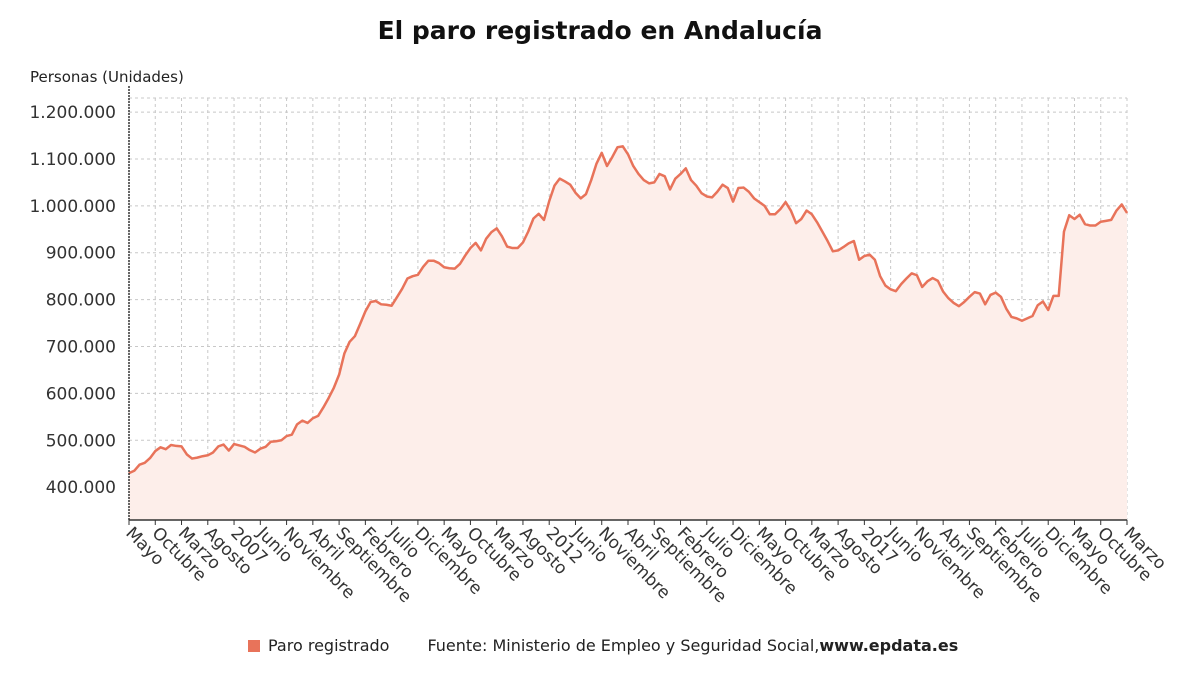 The width and height of the screenshot is (1200, 675). I want to click on legend-label: Paro registrado, so click(329, 645).